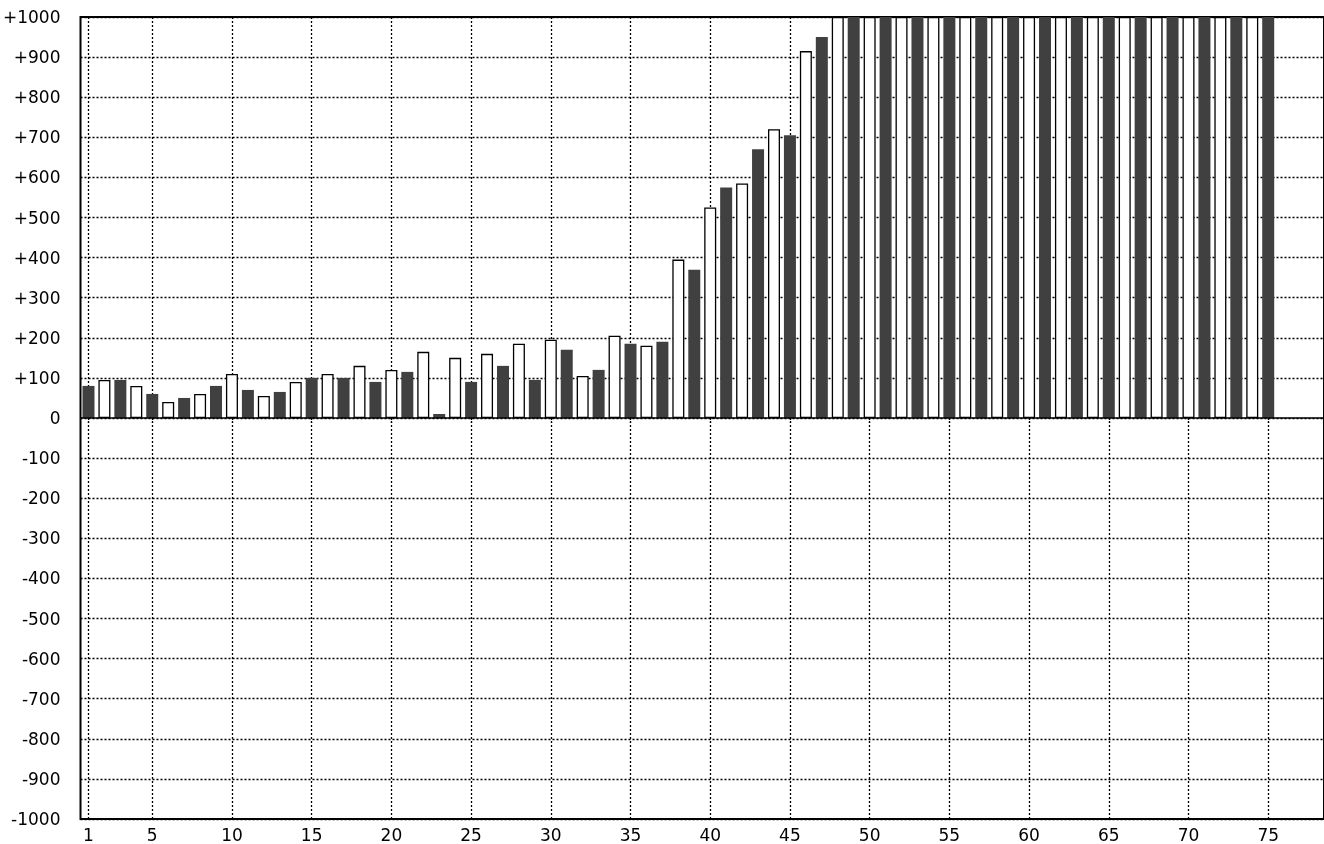 The width and height of the screenshot is (1324, 844). What do you see at coordinates (37, 177) in the screenshot?
I see `y-tick-label: +600` at bounding box center [37, 177].